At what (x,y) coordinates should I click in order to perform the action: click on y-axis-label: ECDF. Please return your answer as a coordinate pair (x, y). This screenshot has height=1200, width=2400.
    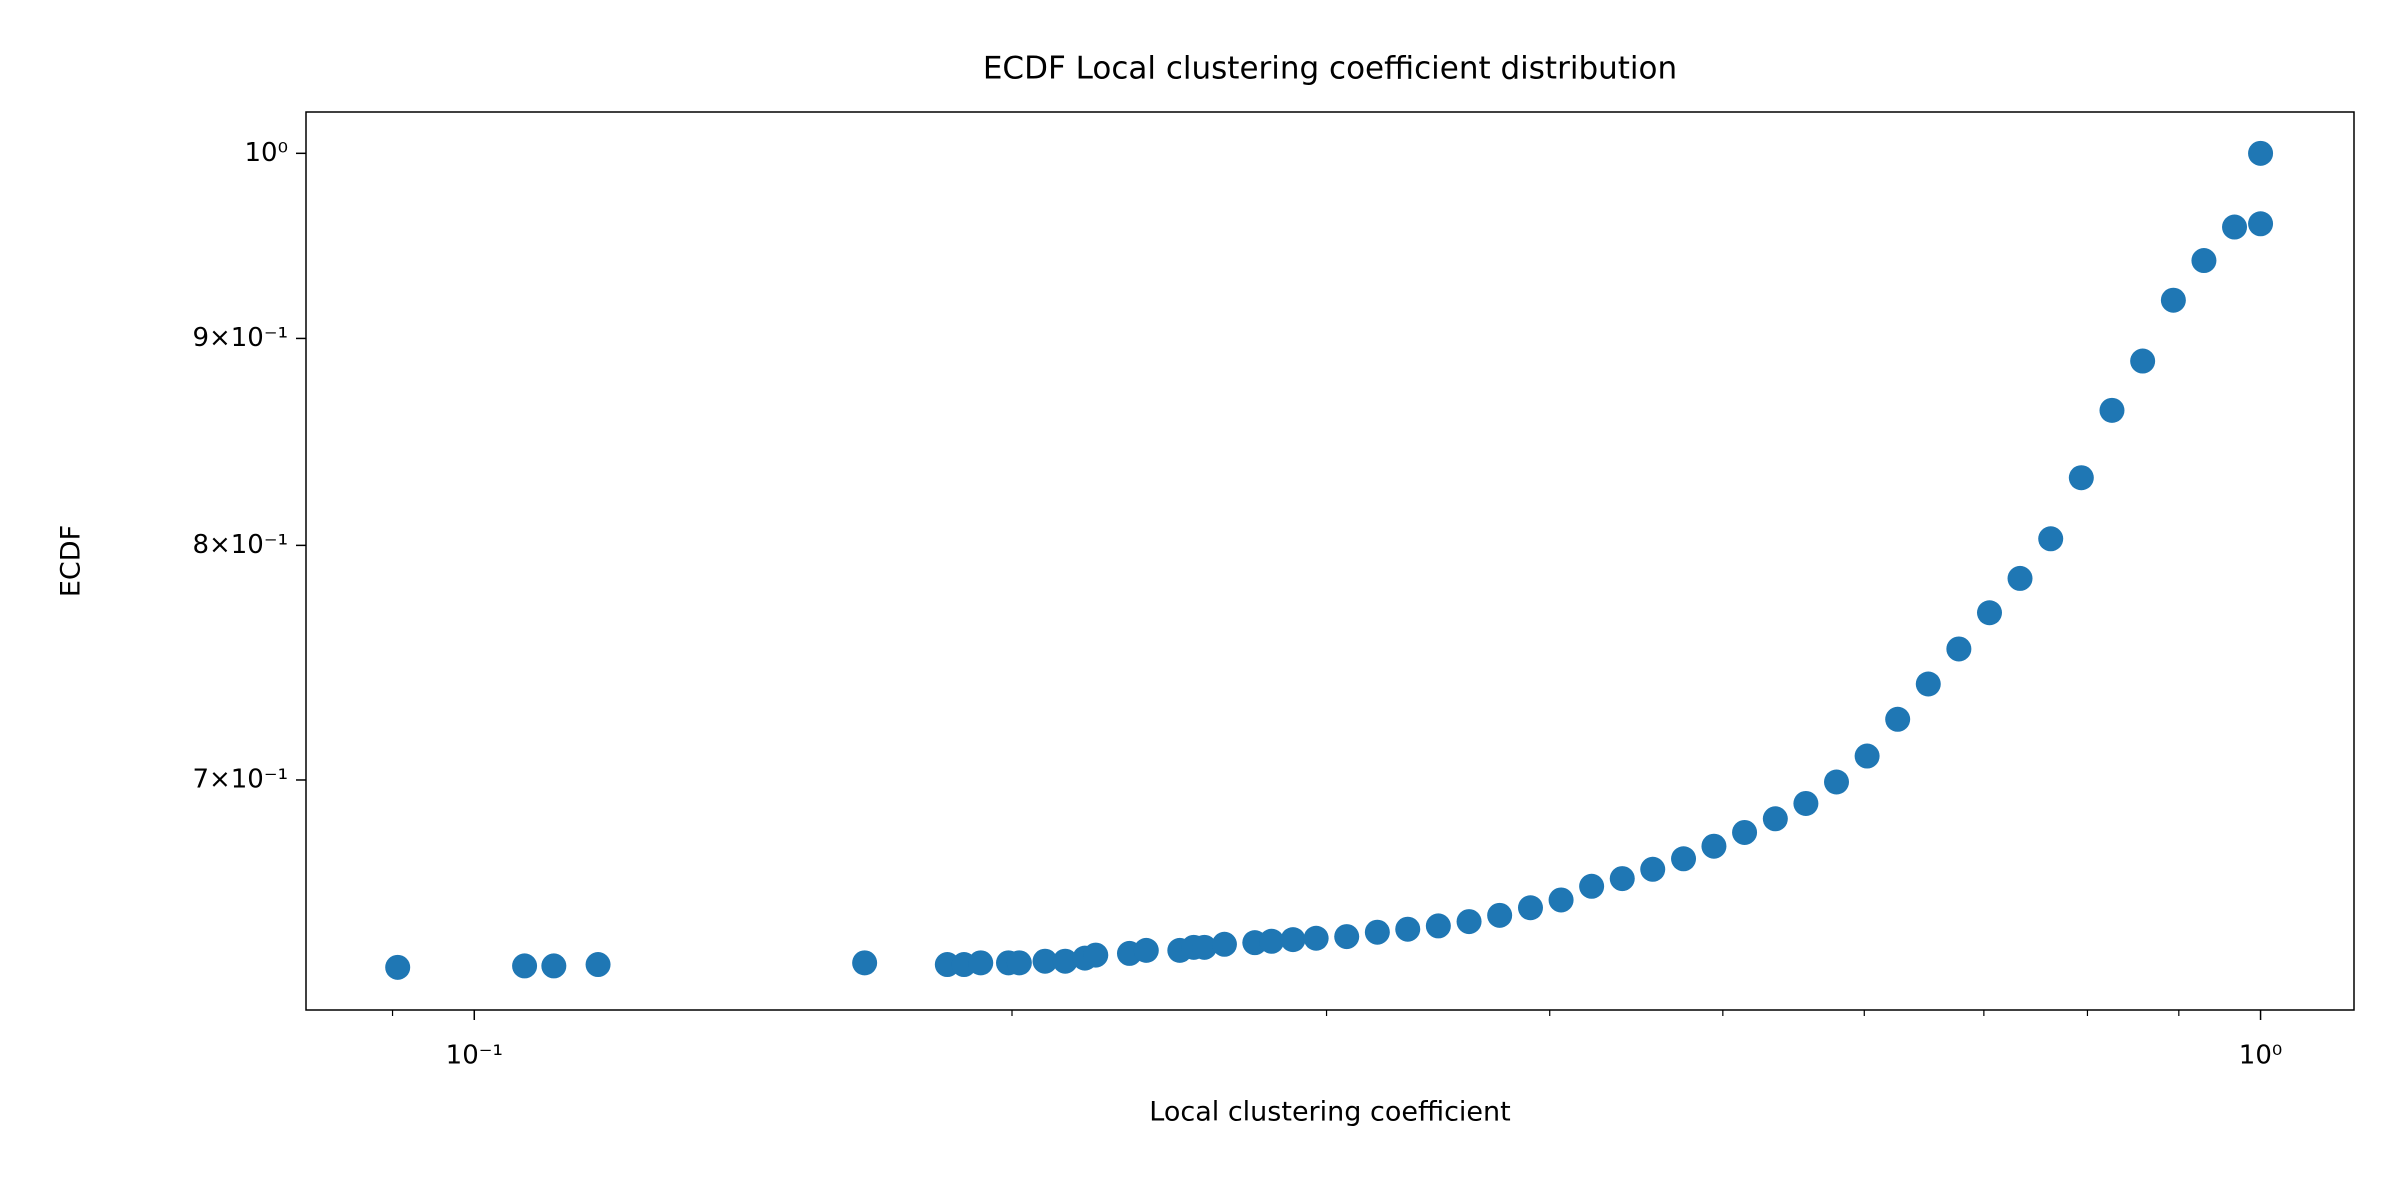
    Looking at the image, I should click on (71, 561).